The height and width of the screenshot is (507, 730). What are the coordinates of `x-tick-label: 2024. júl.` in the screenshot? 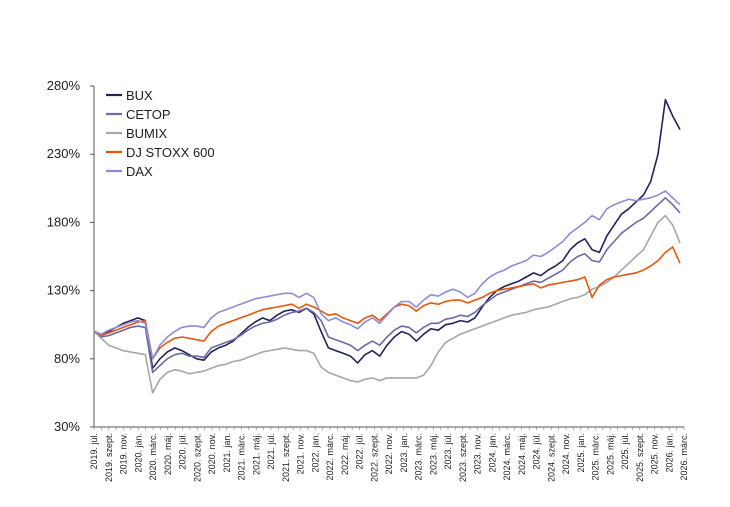 It's located at (537, 451).